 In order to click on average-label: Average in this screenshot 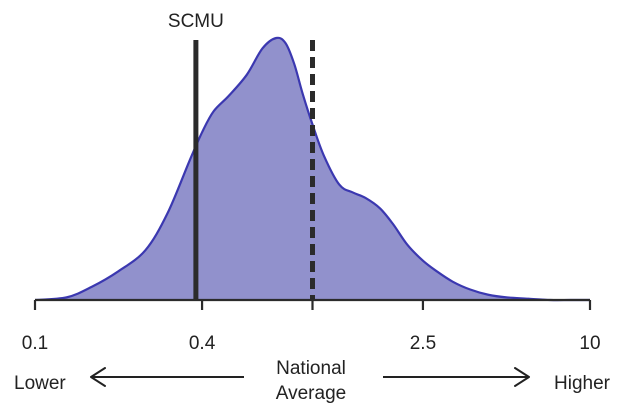, I will do `click(311, 393)`.